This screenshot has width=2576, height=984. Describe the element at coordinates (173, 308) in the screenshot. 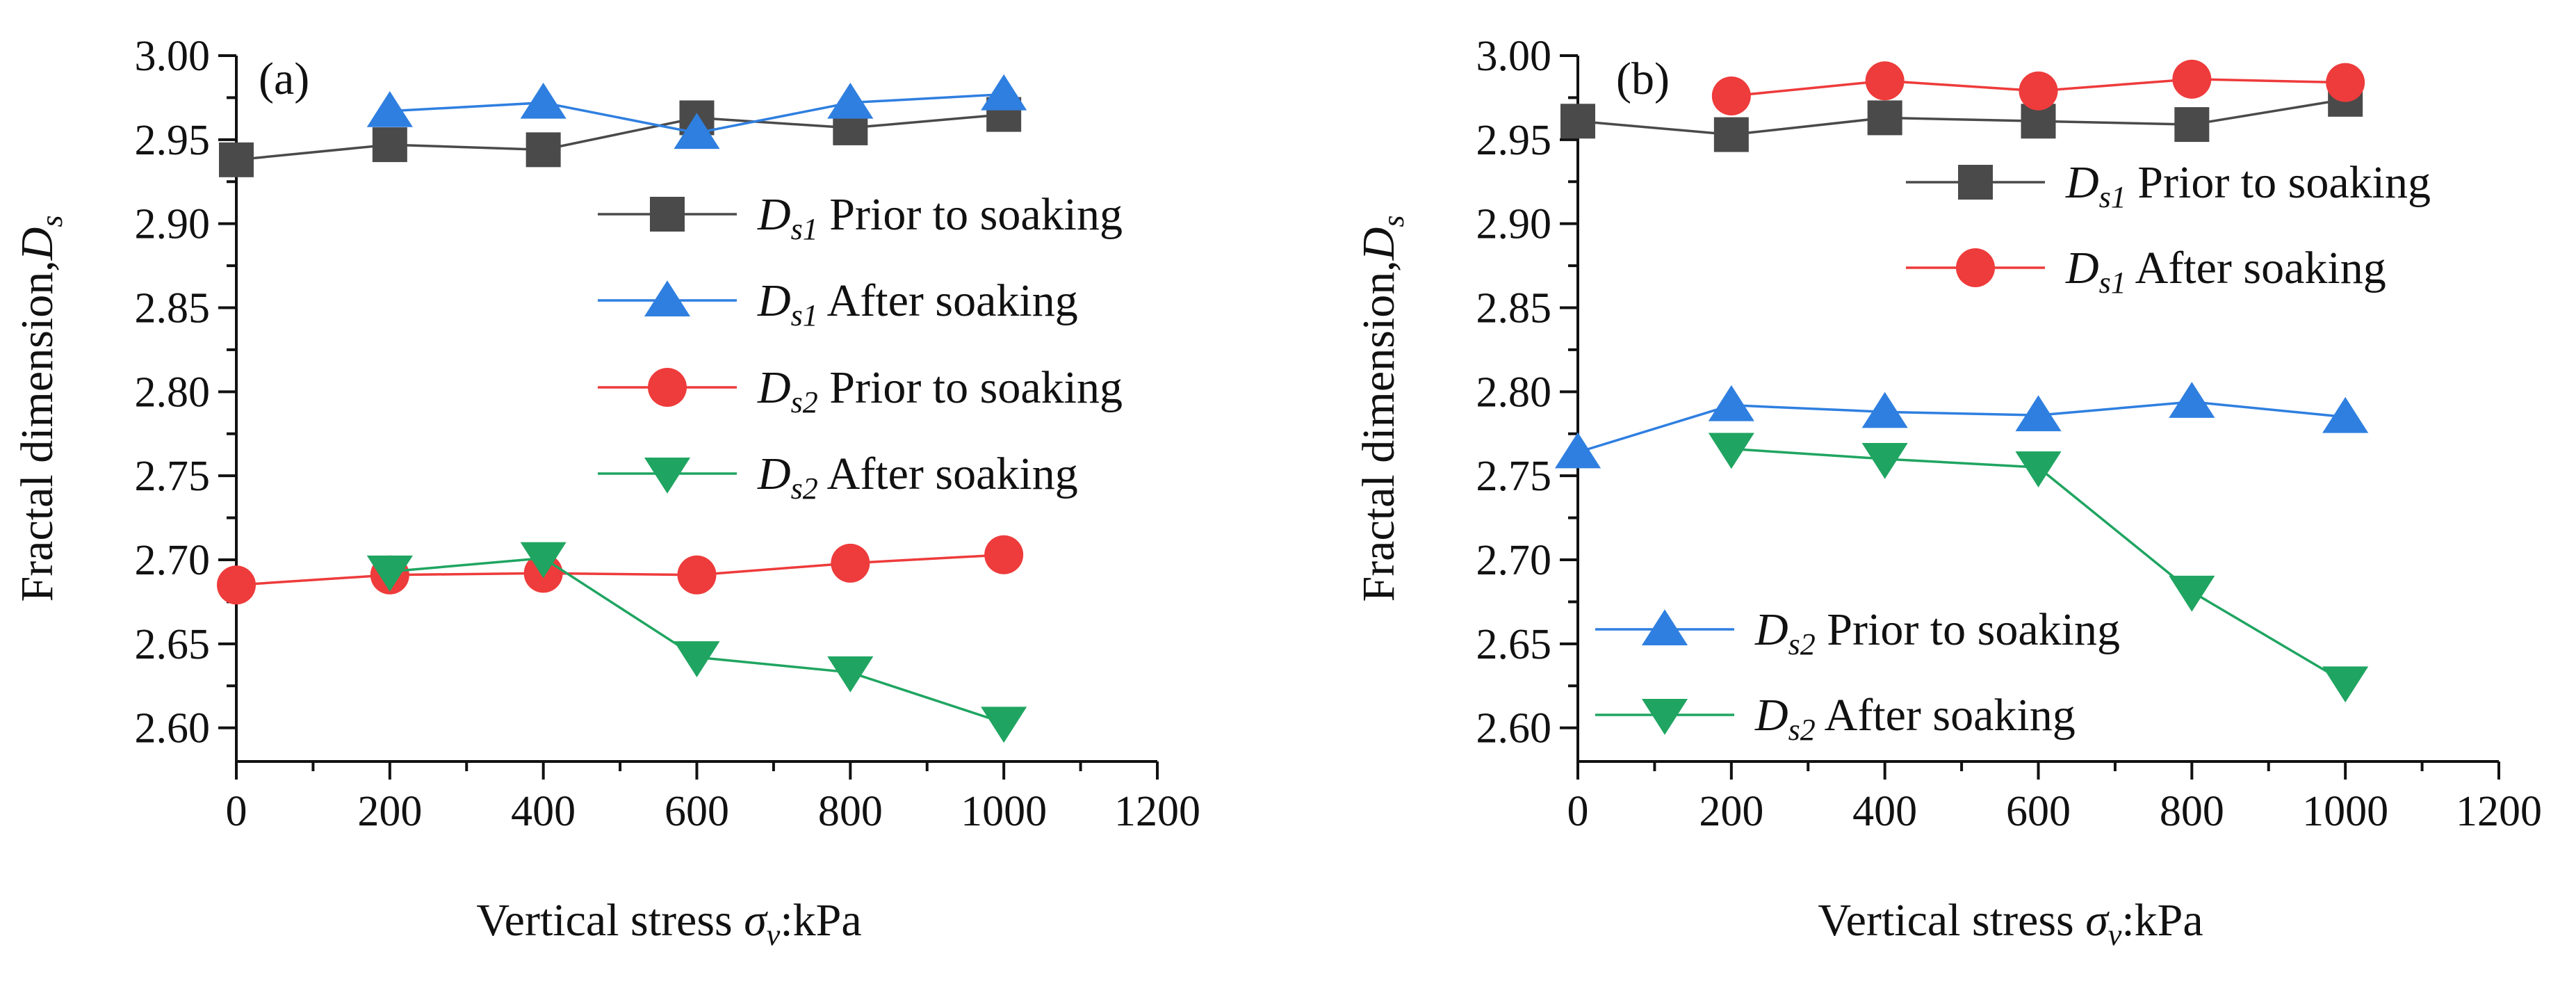

I see `y-tick-label: 2.85` at that location.